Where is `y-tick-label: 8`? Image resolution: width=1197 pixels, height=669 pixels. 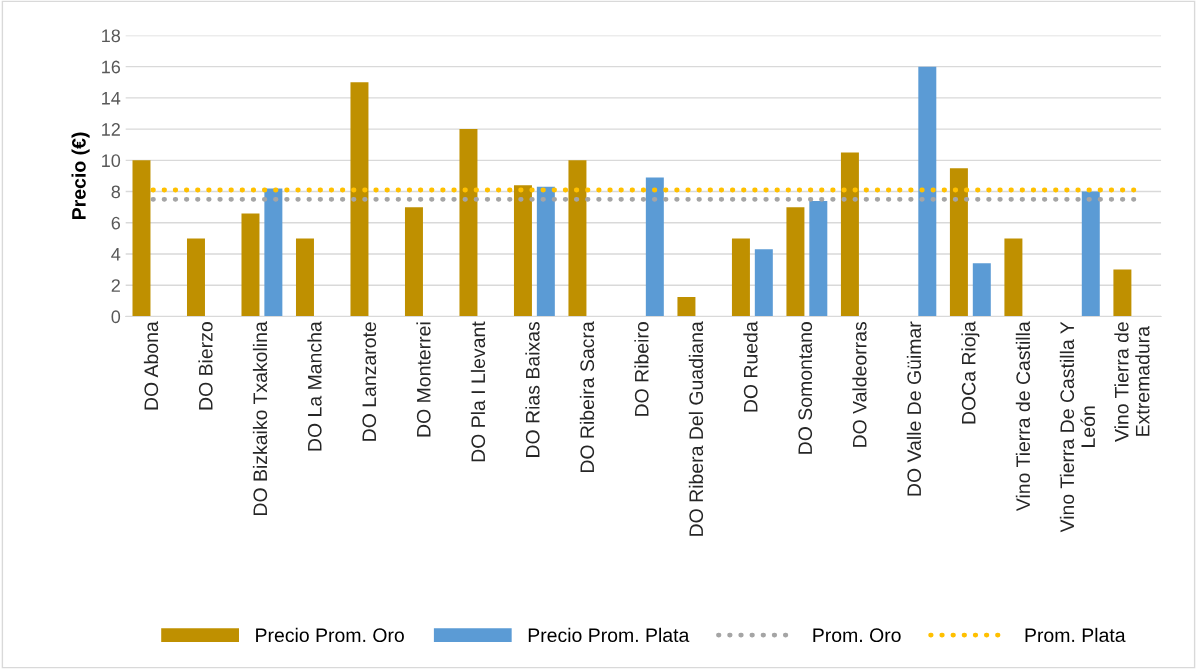
y-tick-label: 8 is located at coordinates (116, 192).